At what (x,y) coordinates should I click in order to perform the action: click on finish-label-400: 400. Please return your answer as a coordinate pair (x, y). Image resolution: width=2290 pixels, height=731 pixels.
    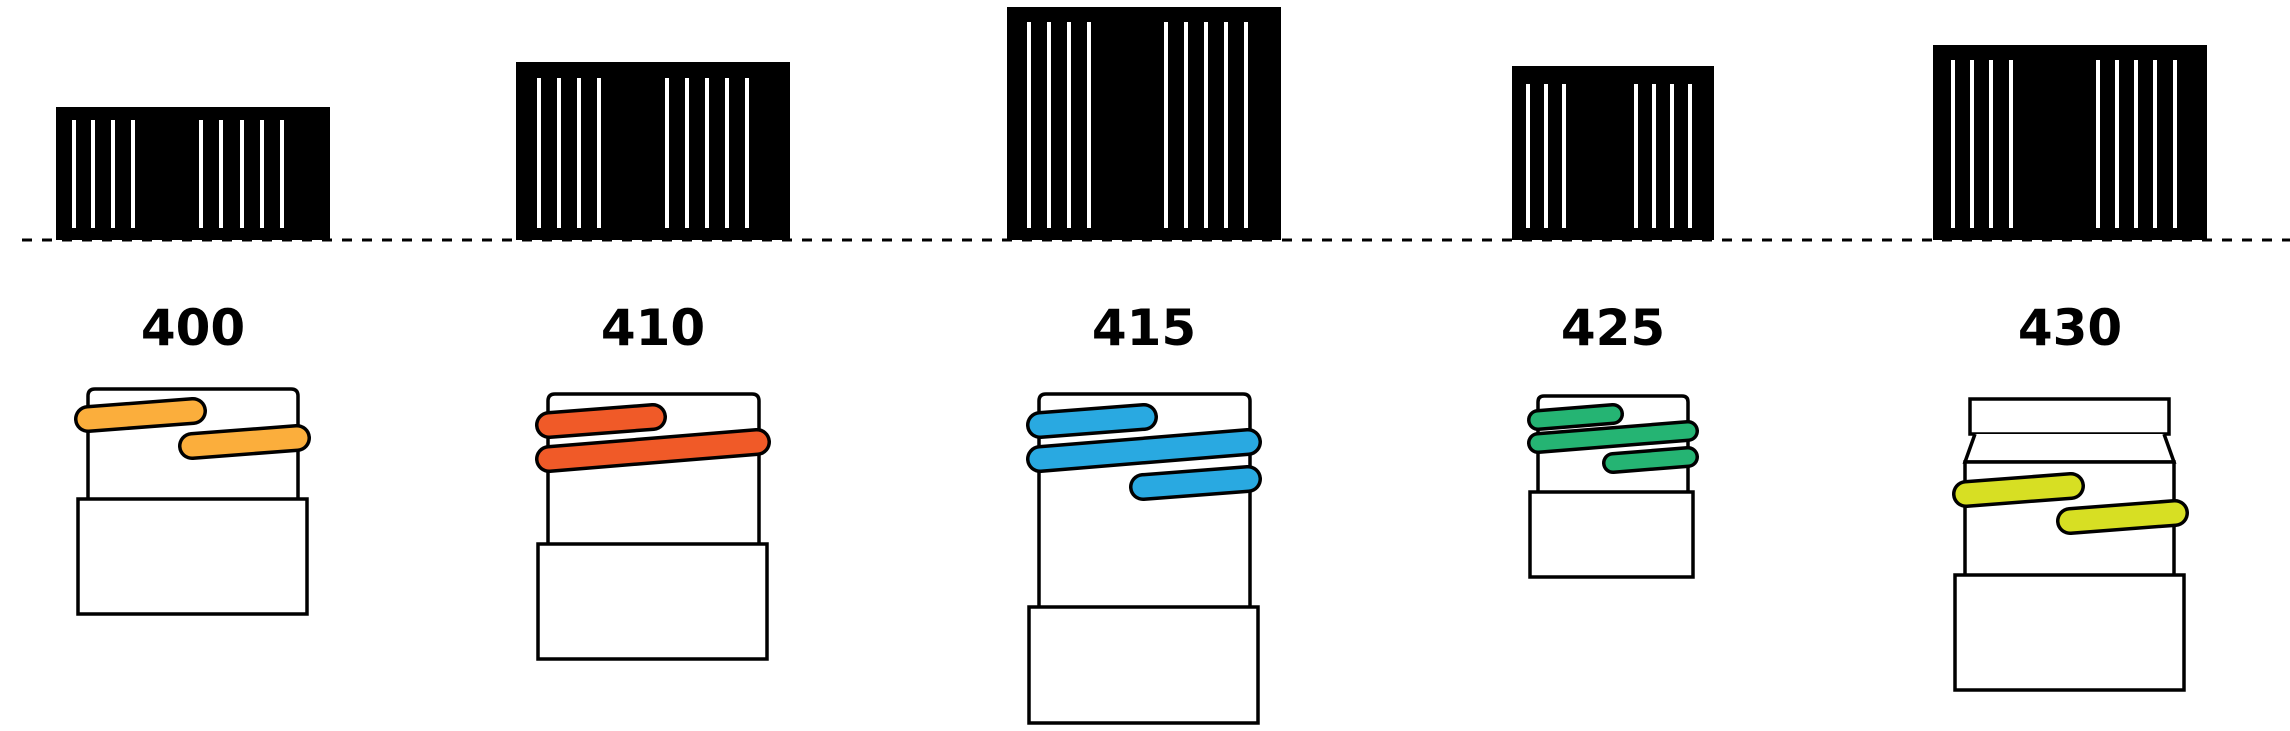
    Looking at the image, I should click on (193, 328).